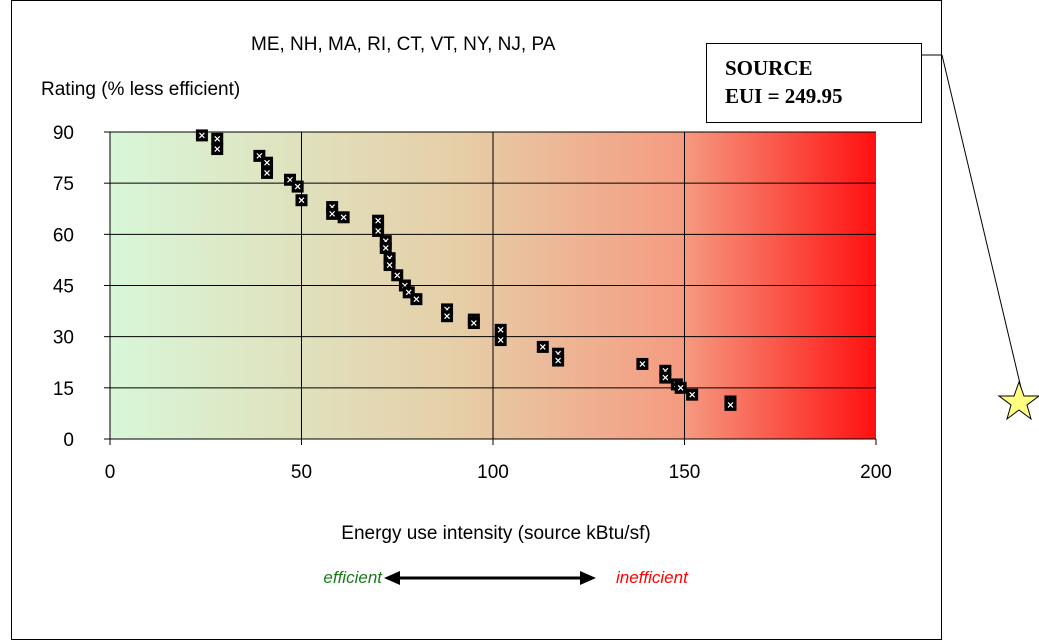 Image resolution: width=1039 pixels, height=640 pixels. I want to click on star-icon, so click(1018, 400).